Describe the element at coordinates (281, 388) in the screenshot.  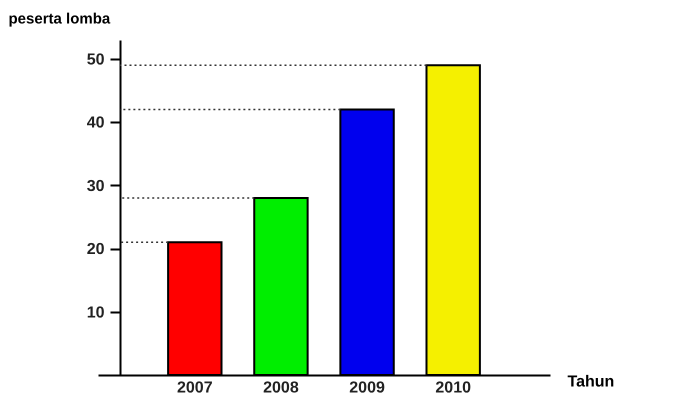
I see `x-tick-label: 2008` at that location.